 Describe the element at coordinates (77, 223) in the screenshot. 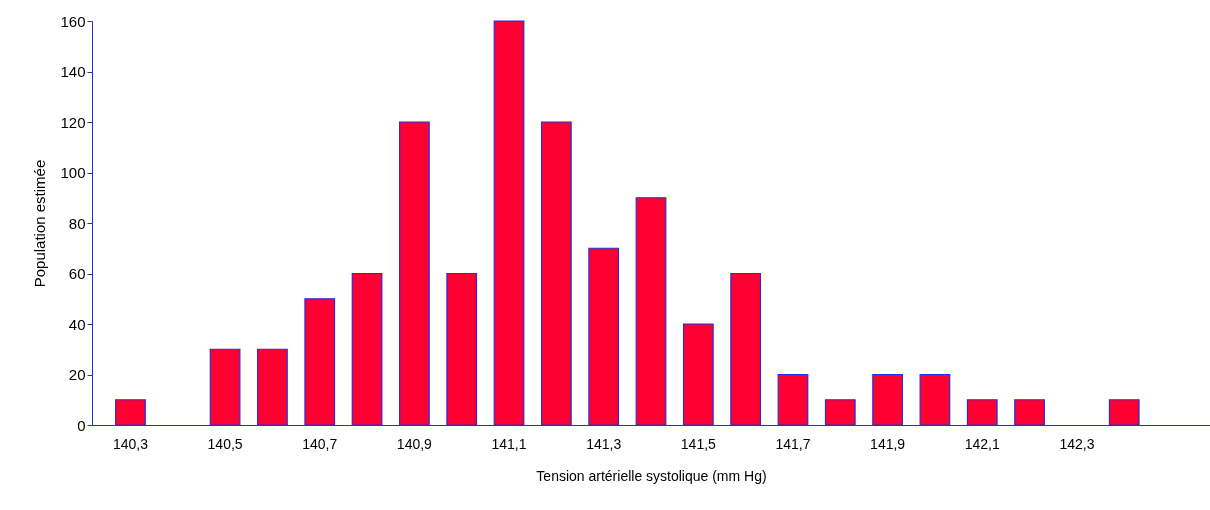

I see `y-tick-label: 80` at that location.